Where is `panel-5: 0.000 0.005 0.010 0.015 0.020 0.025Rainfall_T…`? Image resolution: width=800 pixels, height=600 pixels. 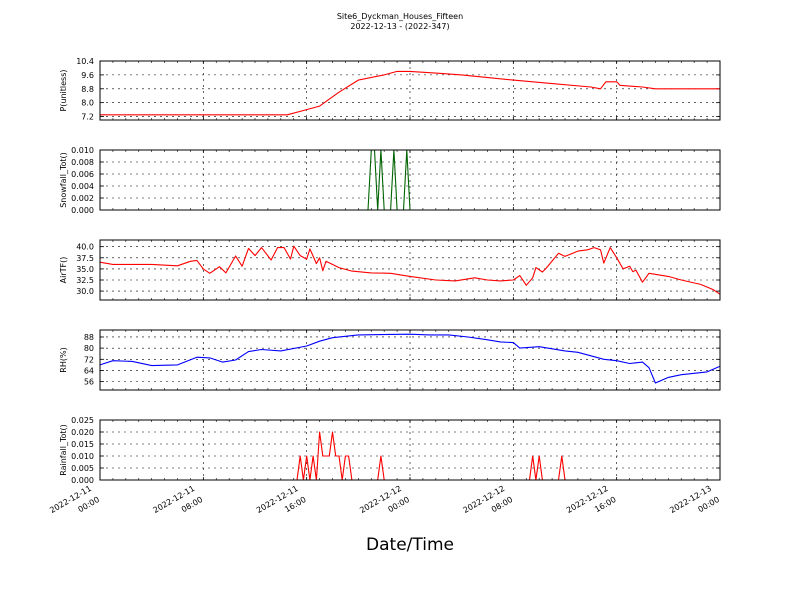 panel-5: 0.000 0.005 0.010 0.015 0.020 0.025Rainfall_T… is located at coordinates (390, 450).